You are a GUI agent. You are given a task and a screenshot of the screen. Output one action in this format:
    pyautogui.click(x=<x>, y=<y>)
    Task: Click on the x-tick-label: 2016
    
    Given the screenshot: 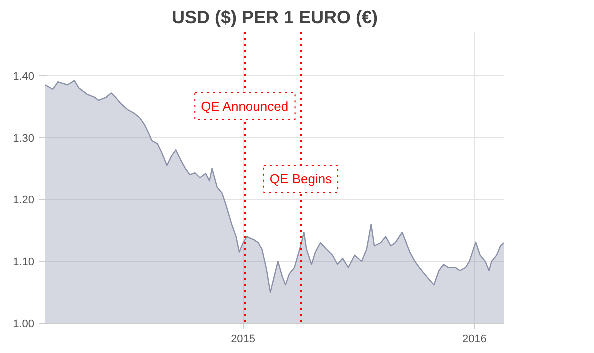 What is the action you would take?
    pyautogui.click(x=474, y=340)
    